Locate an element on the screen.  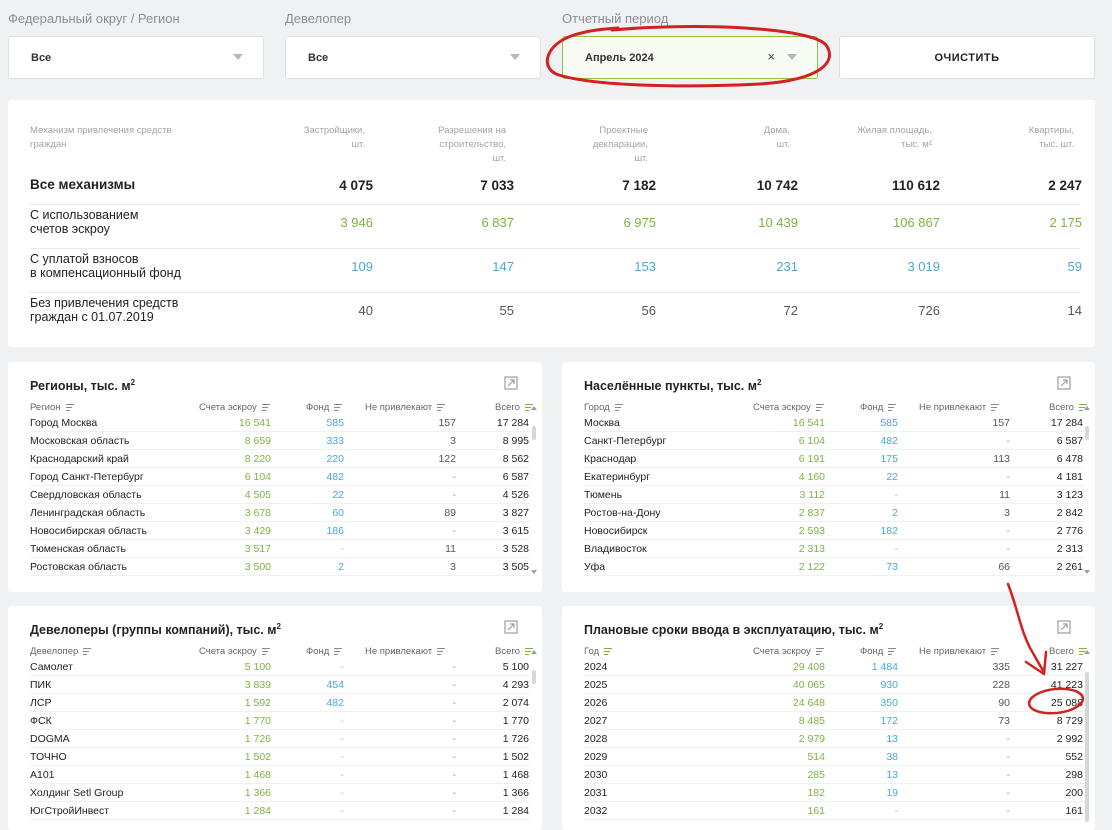
table-row: Ростов-на-Дону 2 837 2 3 2 842 is located at coordinates (834, 513).